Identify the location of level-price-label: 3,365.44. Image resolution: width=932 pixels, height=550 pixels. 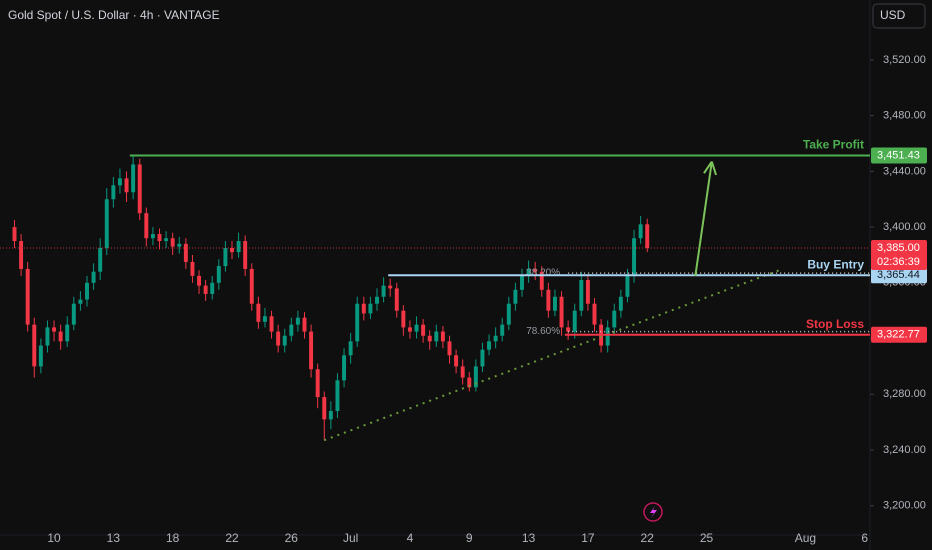
(898, 275).